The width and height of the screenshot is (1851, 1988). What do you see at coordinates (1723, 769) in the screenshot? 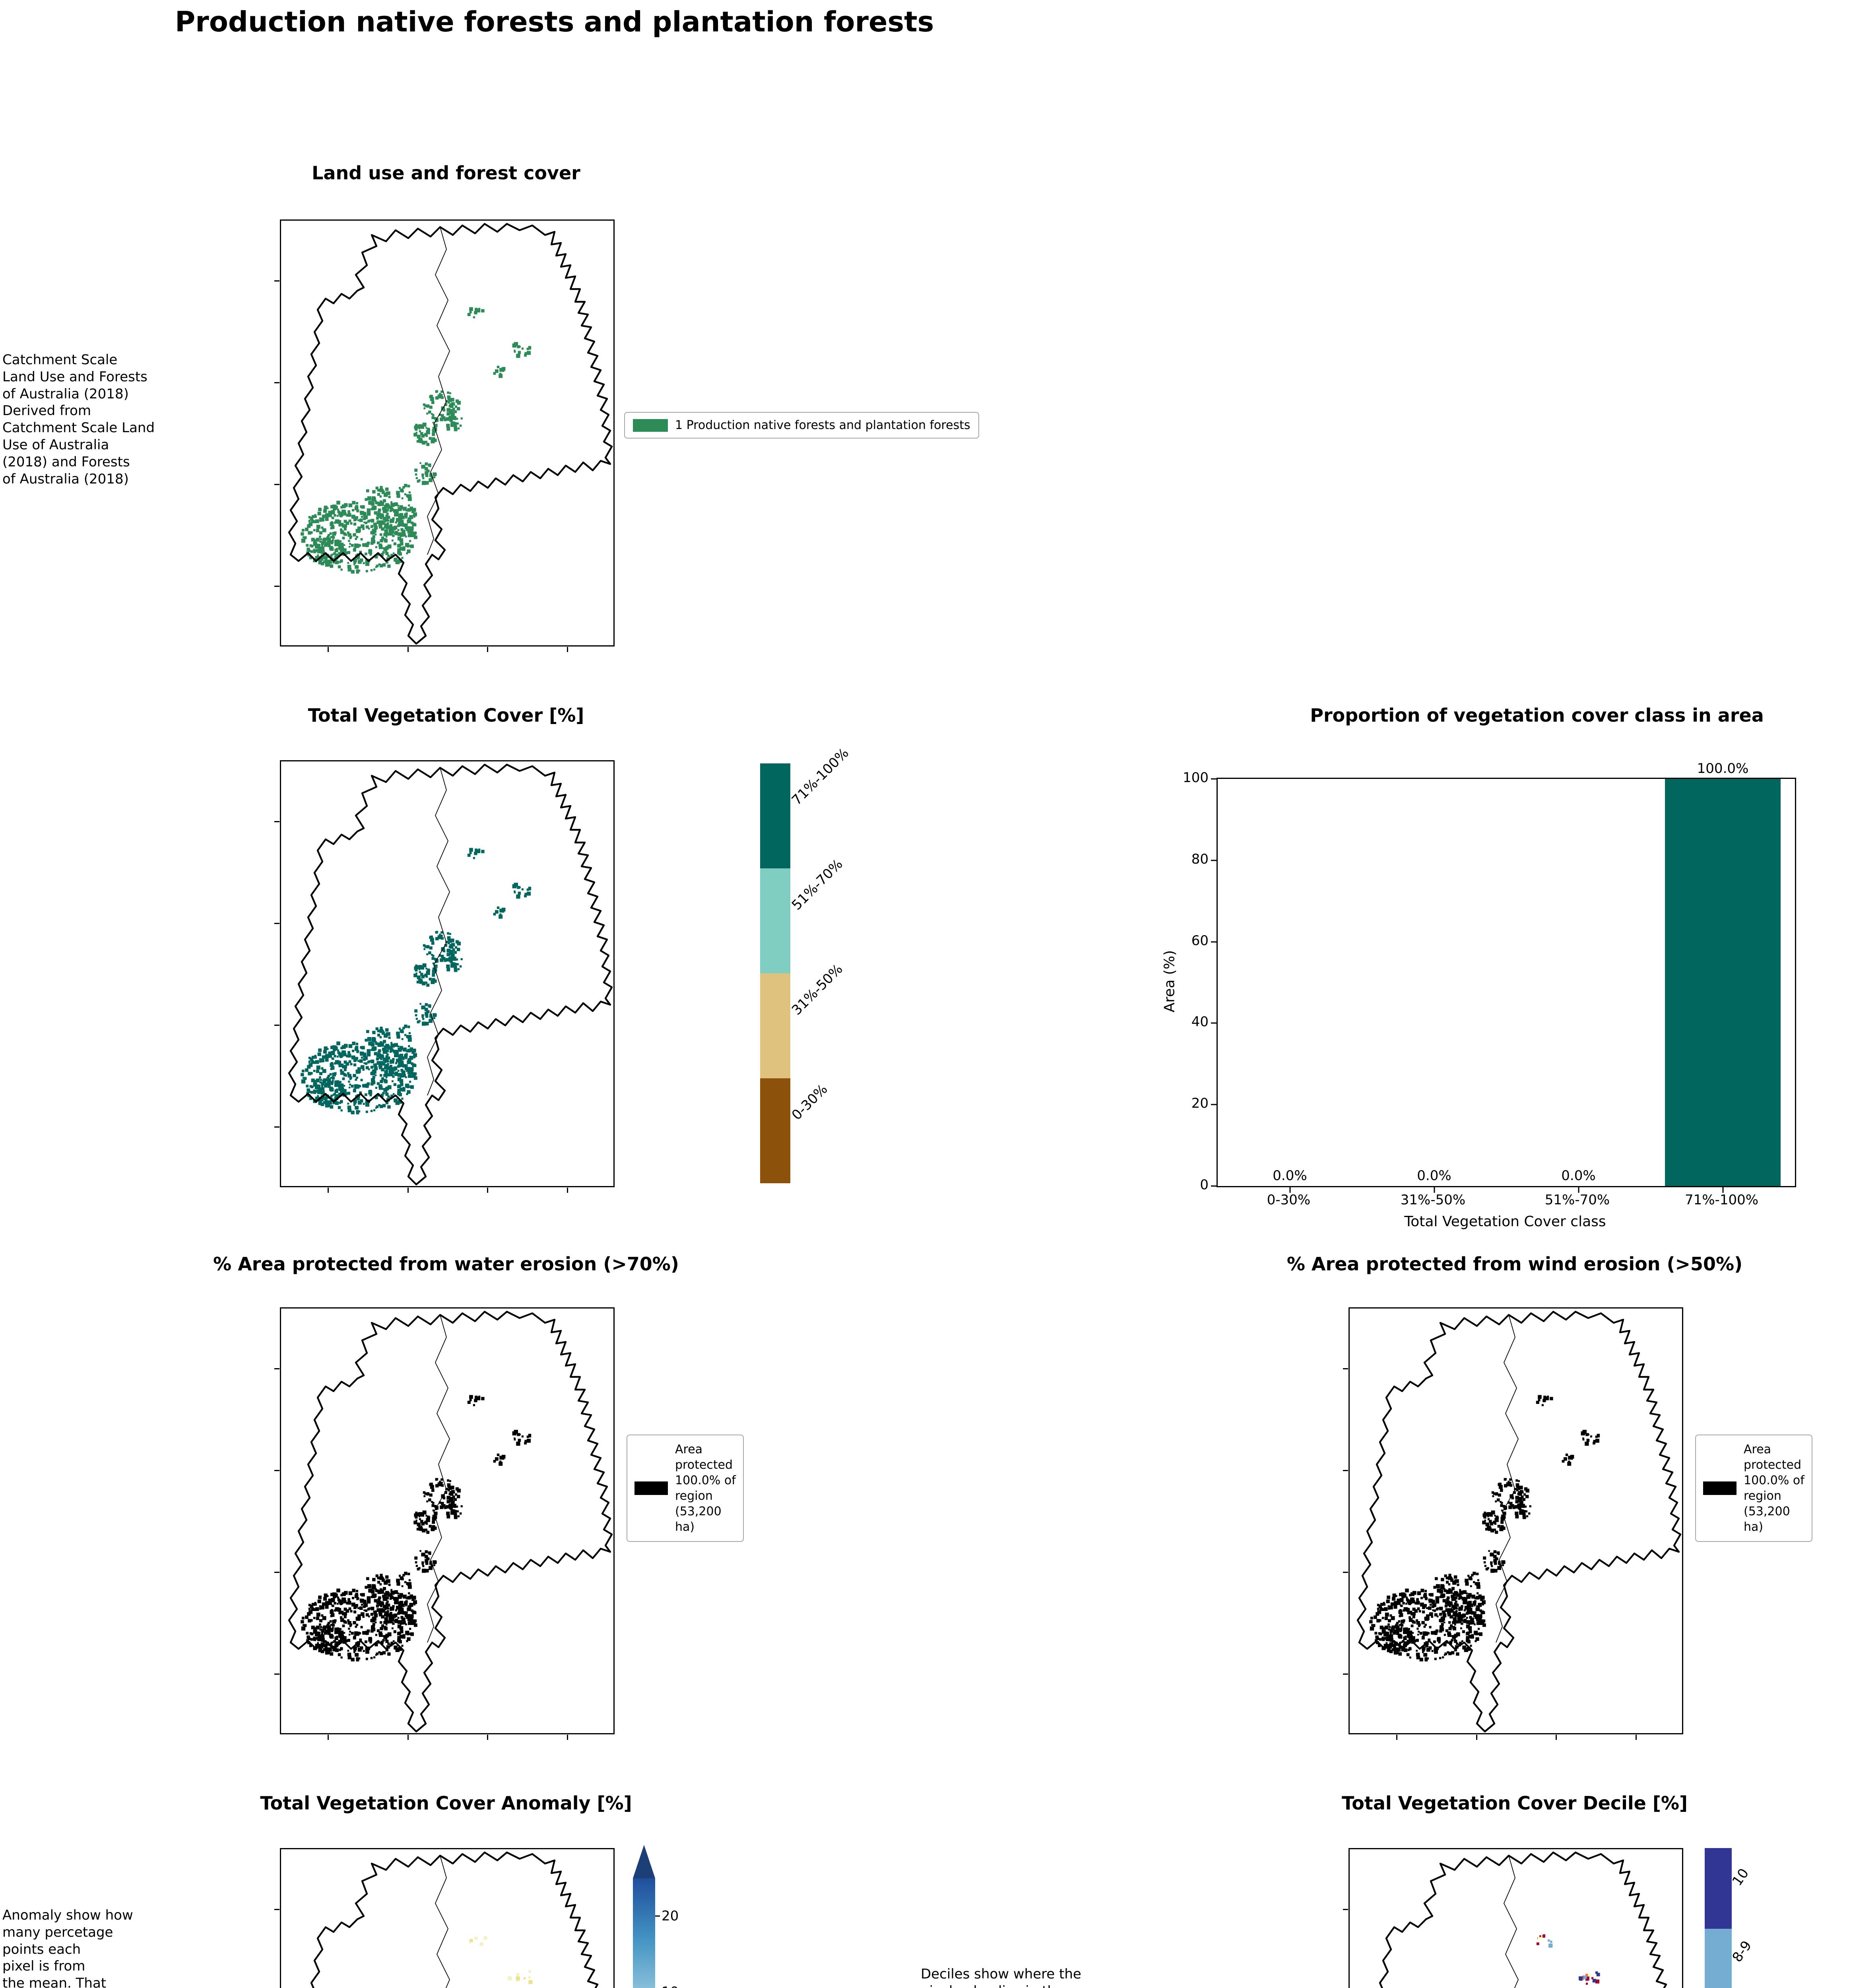
I see `bar-value-label: 100.0%` at bounding box center [1723, 769].